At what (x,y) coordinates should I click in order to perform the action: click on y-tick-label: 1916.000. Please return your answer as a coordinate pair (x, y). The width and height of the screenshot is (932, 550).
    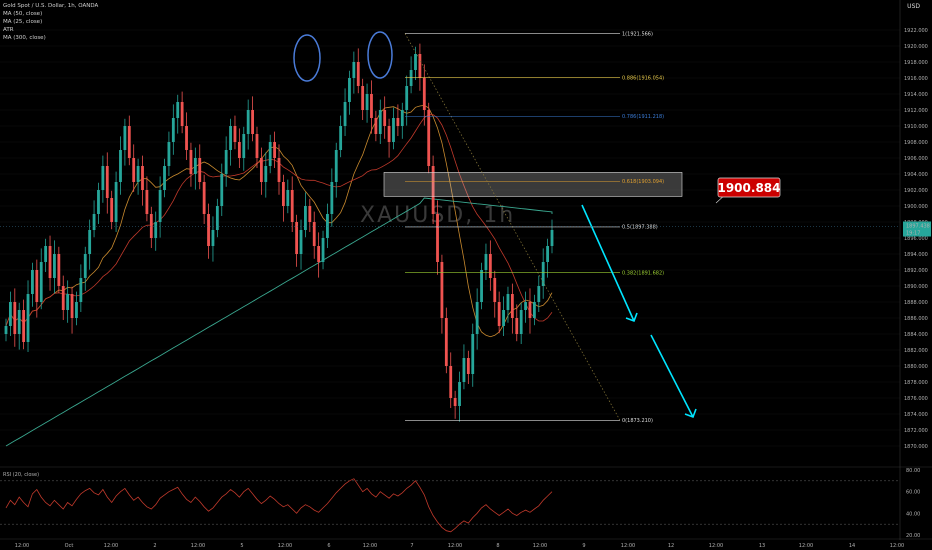
    Looking at the image, I should click on (916, 79).